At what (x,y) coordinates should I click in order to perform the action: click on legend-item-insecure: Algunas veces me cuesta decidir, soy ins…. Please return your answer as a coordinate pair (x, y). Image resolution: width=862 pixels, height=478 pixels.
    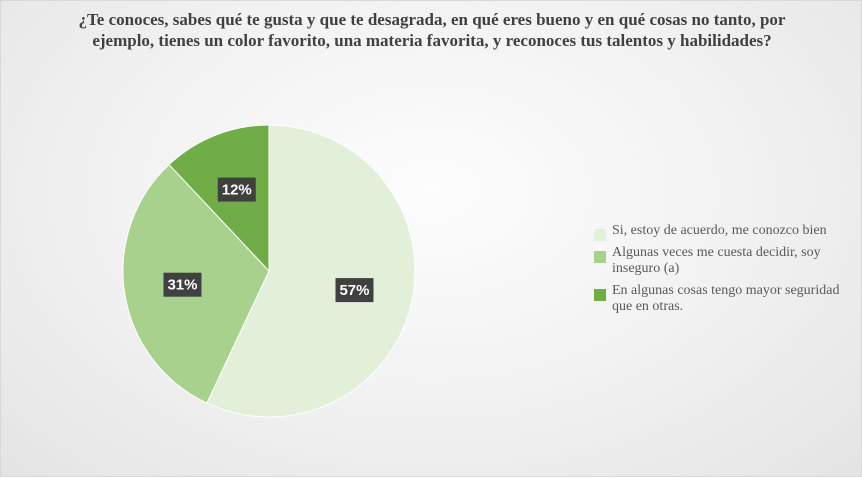
    Looking at the image, I should click on (728, 261).